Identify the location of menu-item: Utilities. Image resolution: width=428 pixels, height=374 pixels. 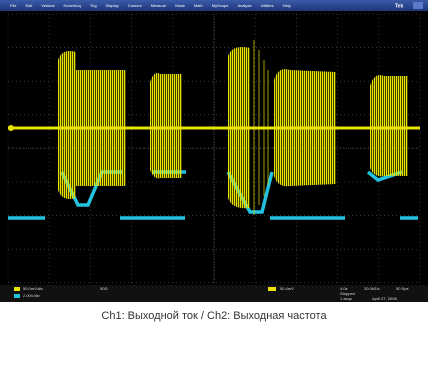
(267, 5).